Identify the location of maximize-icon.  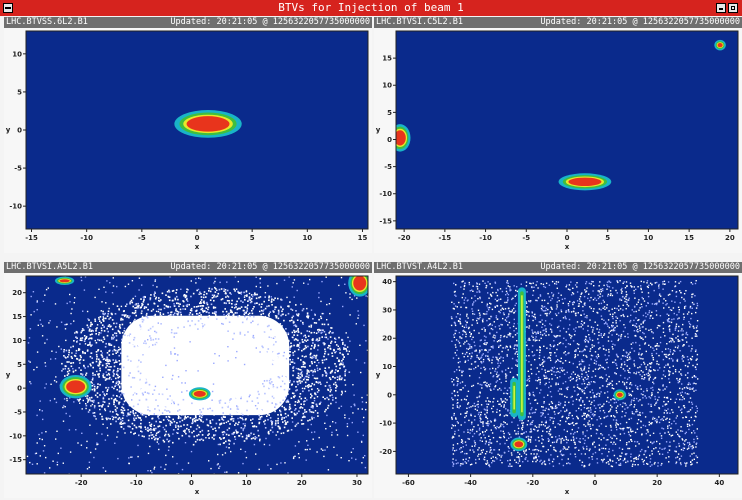
(733, 8).